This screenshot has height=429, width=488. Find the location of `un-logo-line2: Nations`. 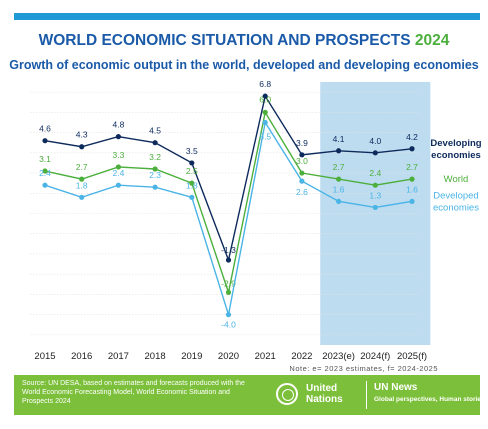

un-logo-line2: Nations is located at coordinates (324, 399).